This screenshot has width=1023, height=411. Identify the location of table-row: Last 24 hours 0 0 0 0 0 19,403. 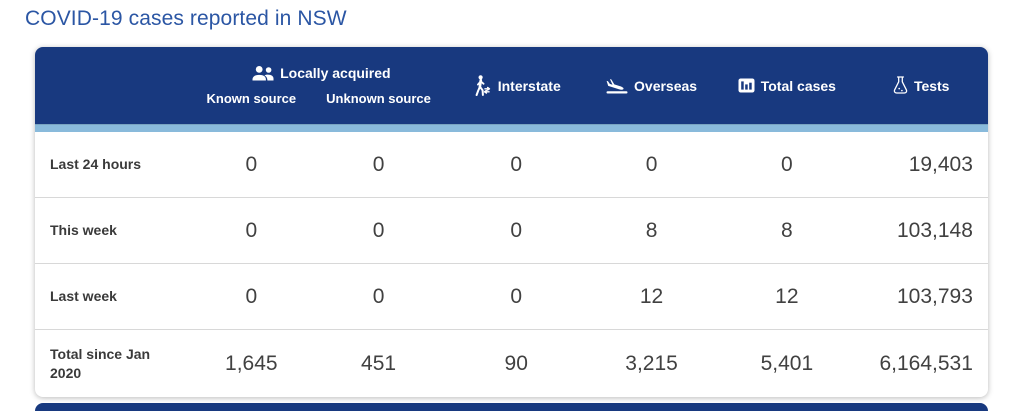
(511, 164).